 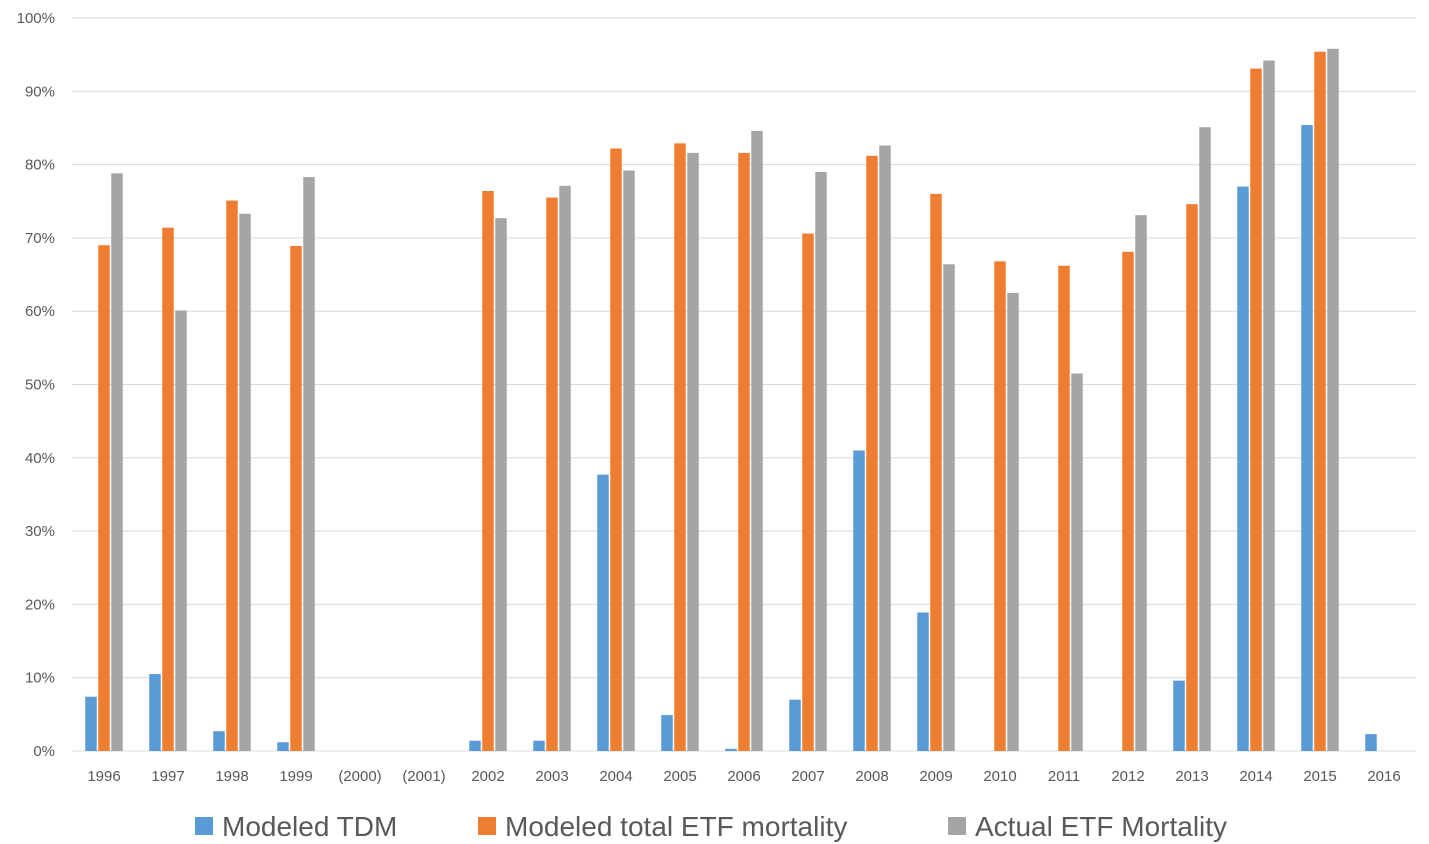 I want to click on y-tick-label: 70%, so click(x=40, y=238).